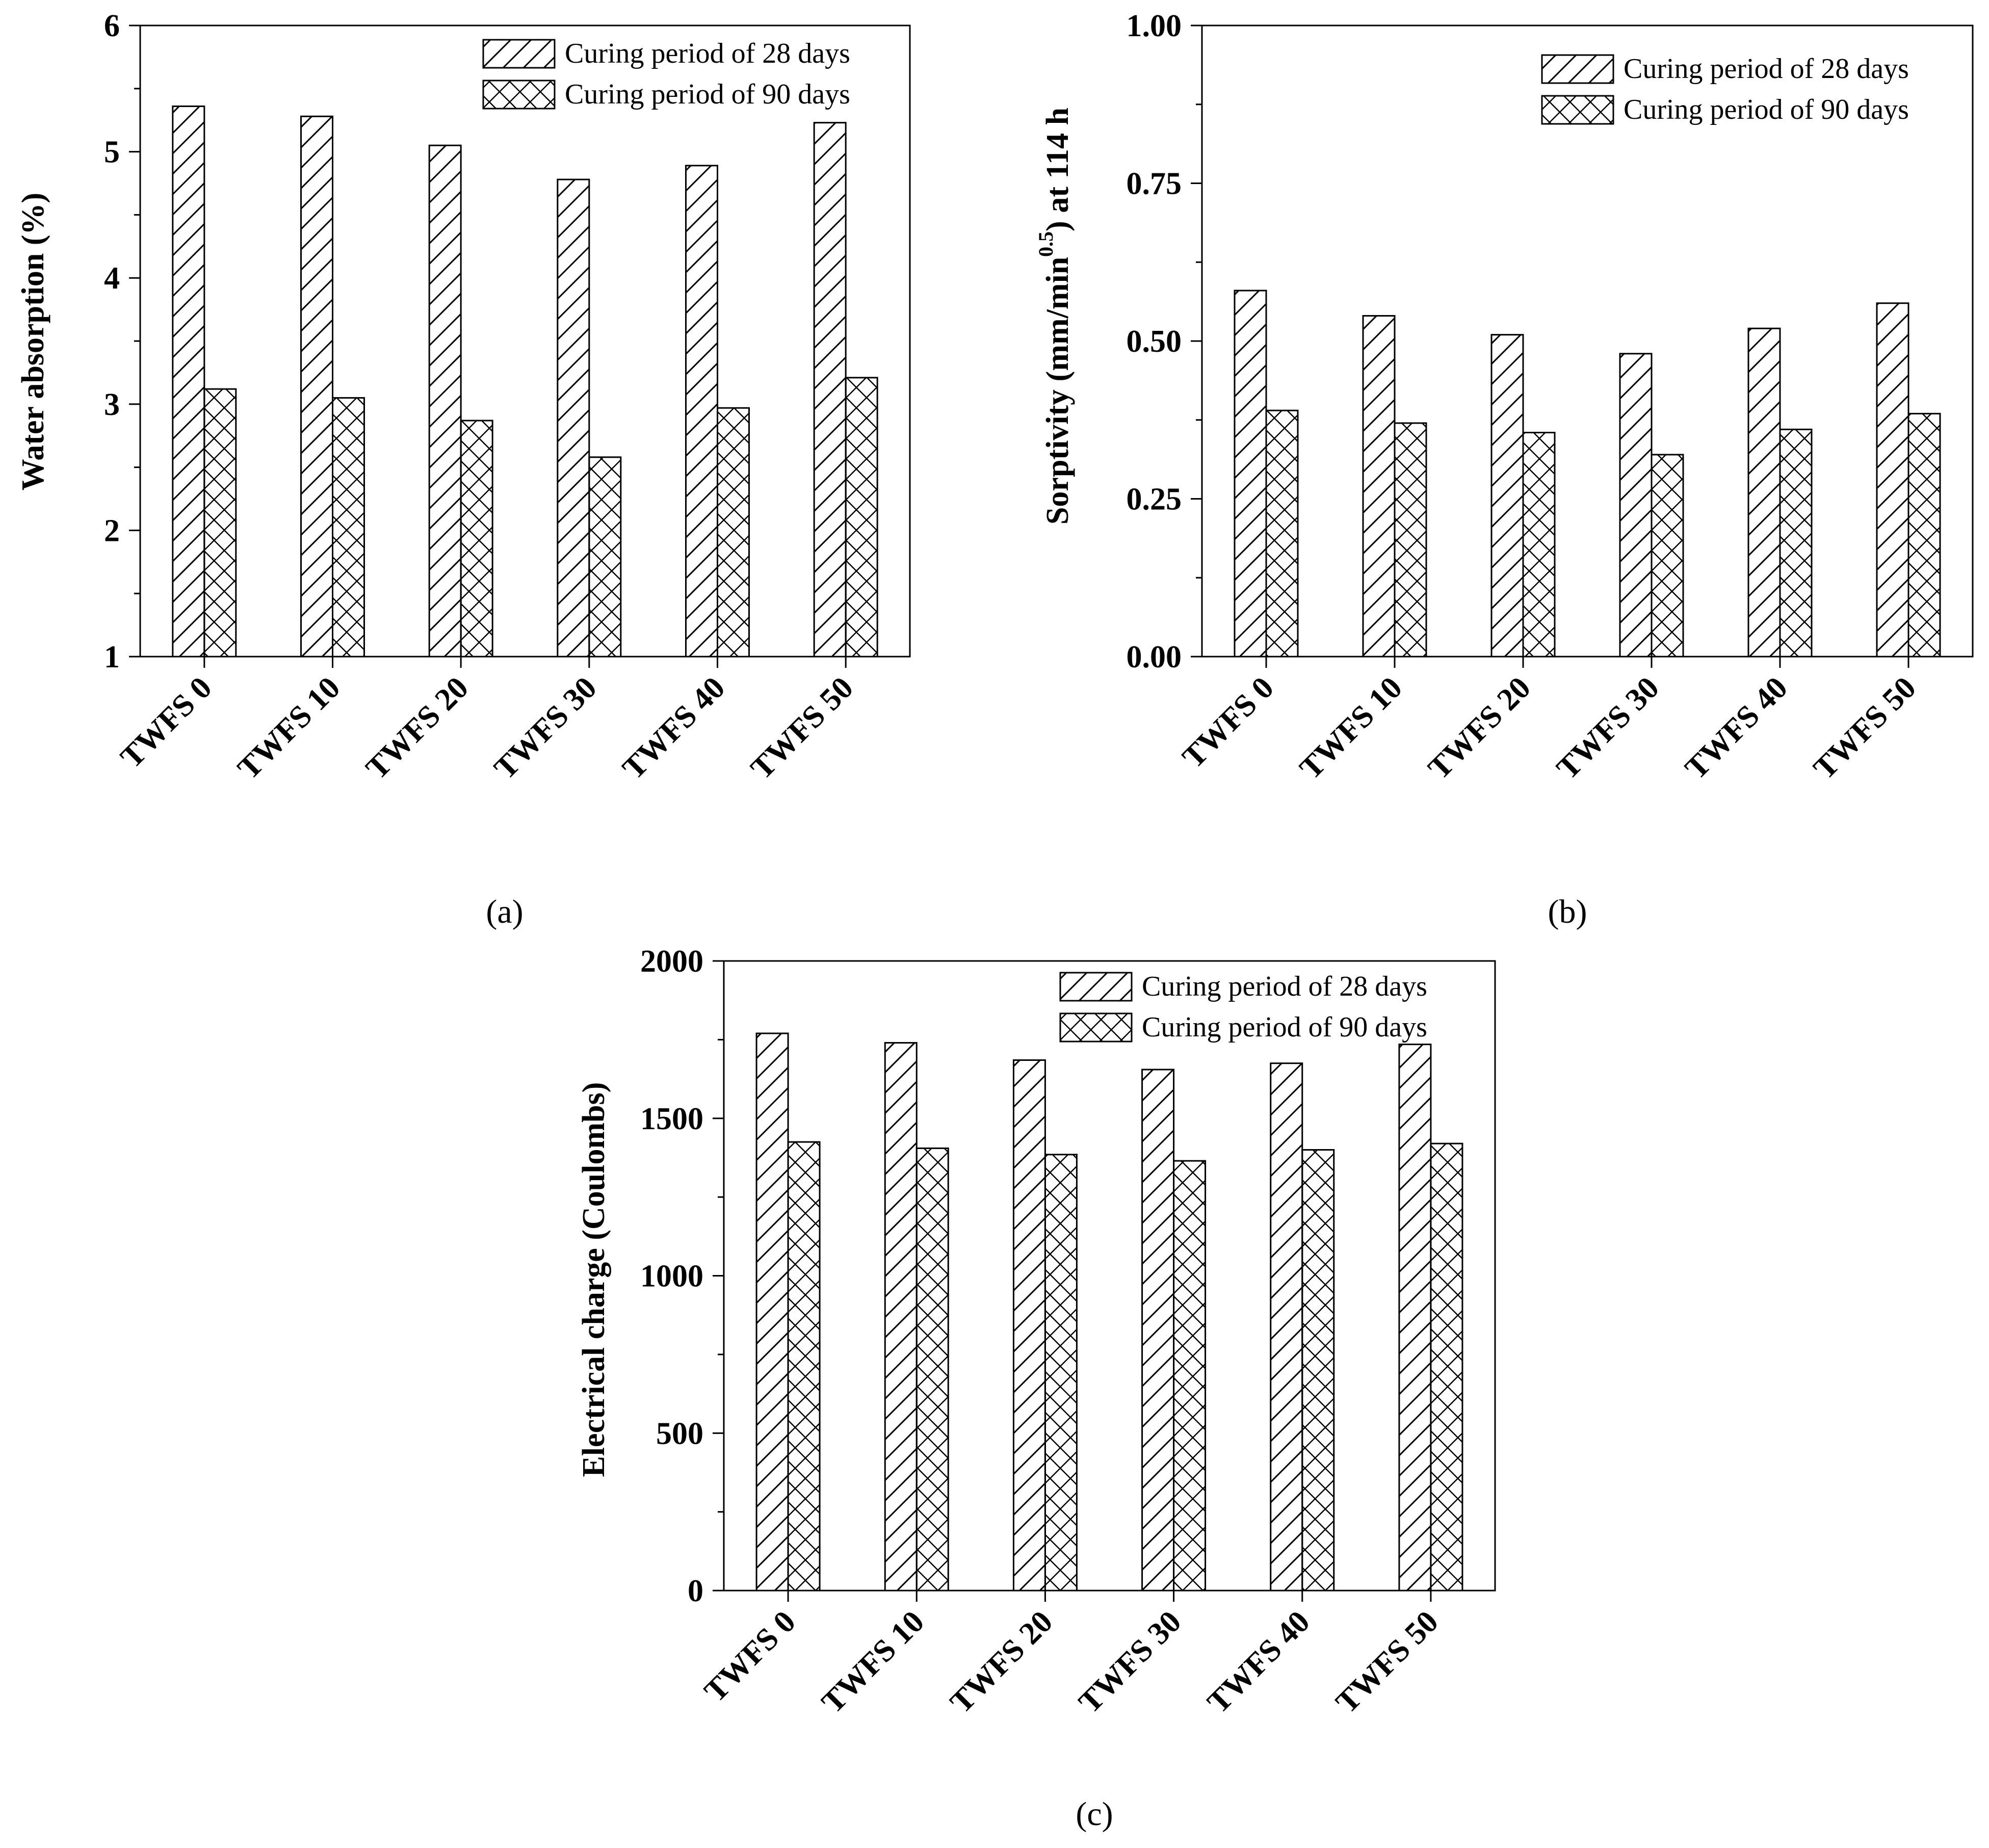 This screenshot has width=1989, height=1848. Describe the element at coordinates (594, 1279) in the screenshot. I see `y-axis-title: Electrical charge (Coulombs)` at that location.